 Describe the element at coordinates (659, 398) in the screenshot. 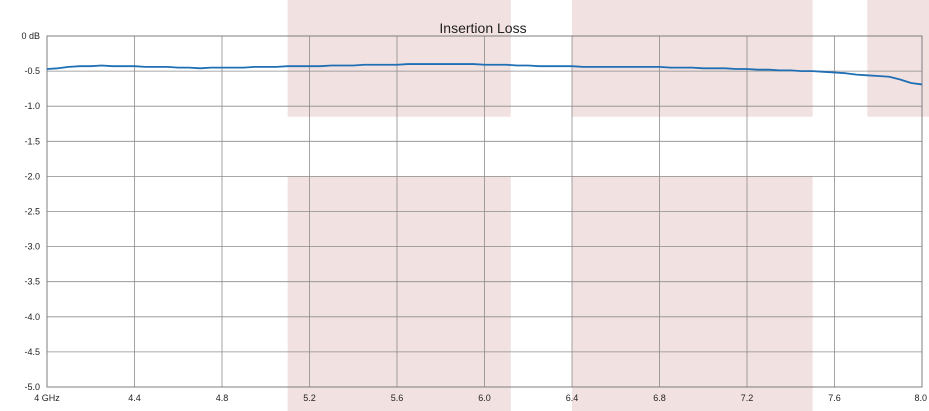

I see `x-tick-label: 6.8` at that location.